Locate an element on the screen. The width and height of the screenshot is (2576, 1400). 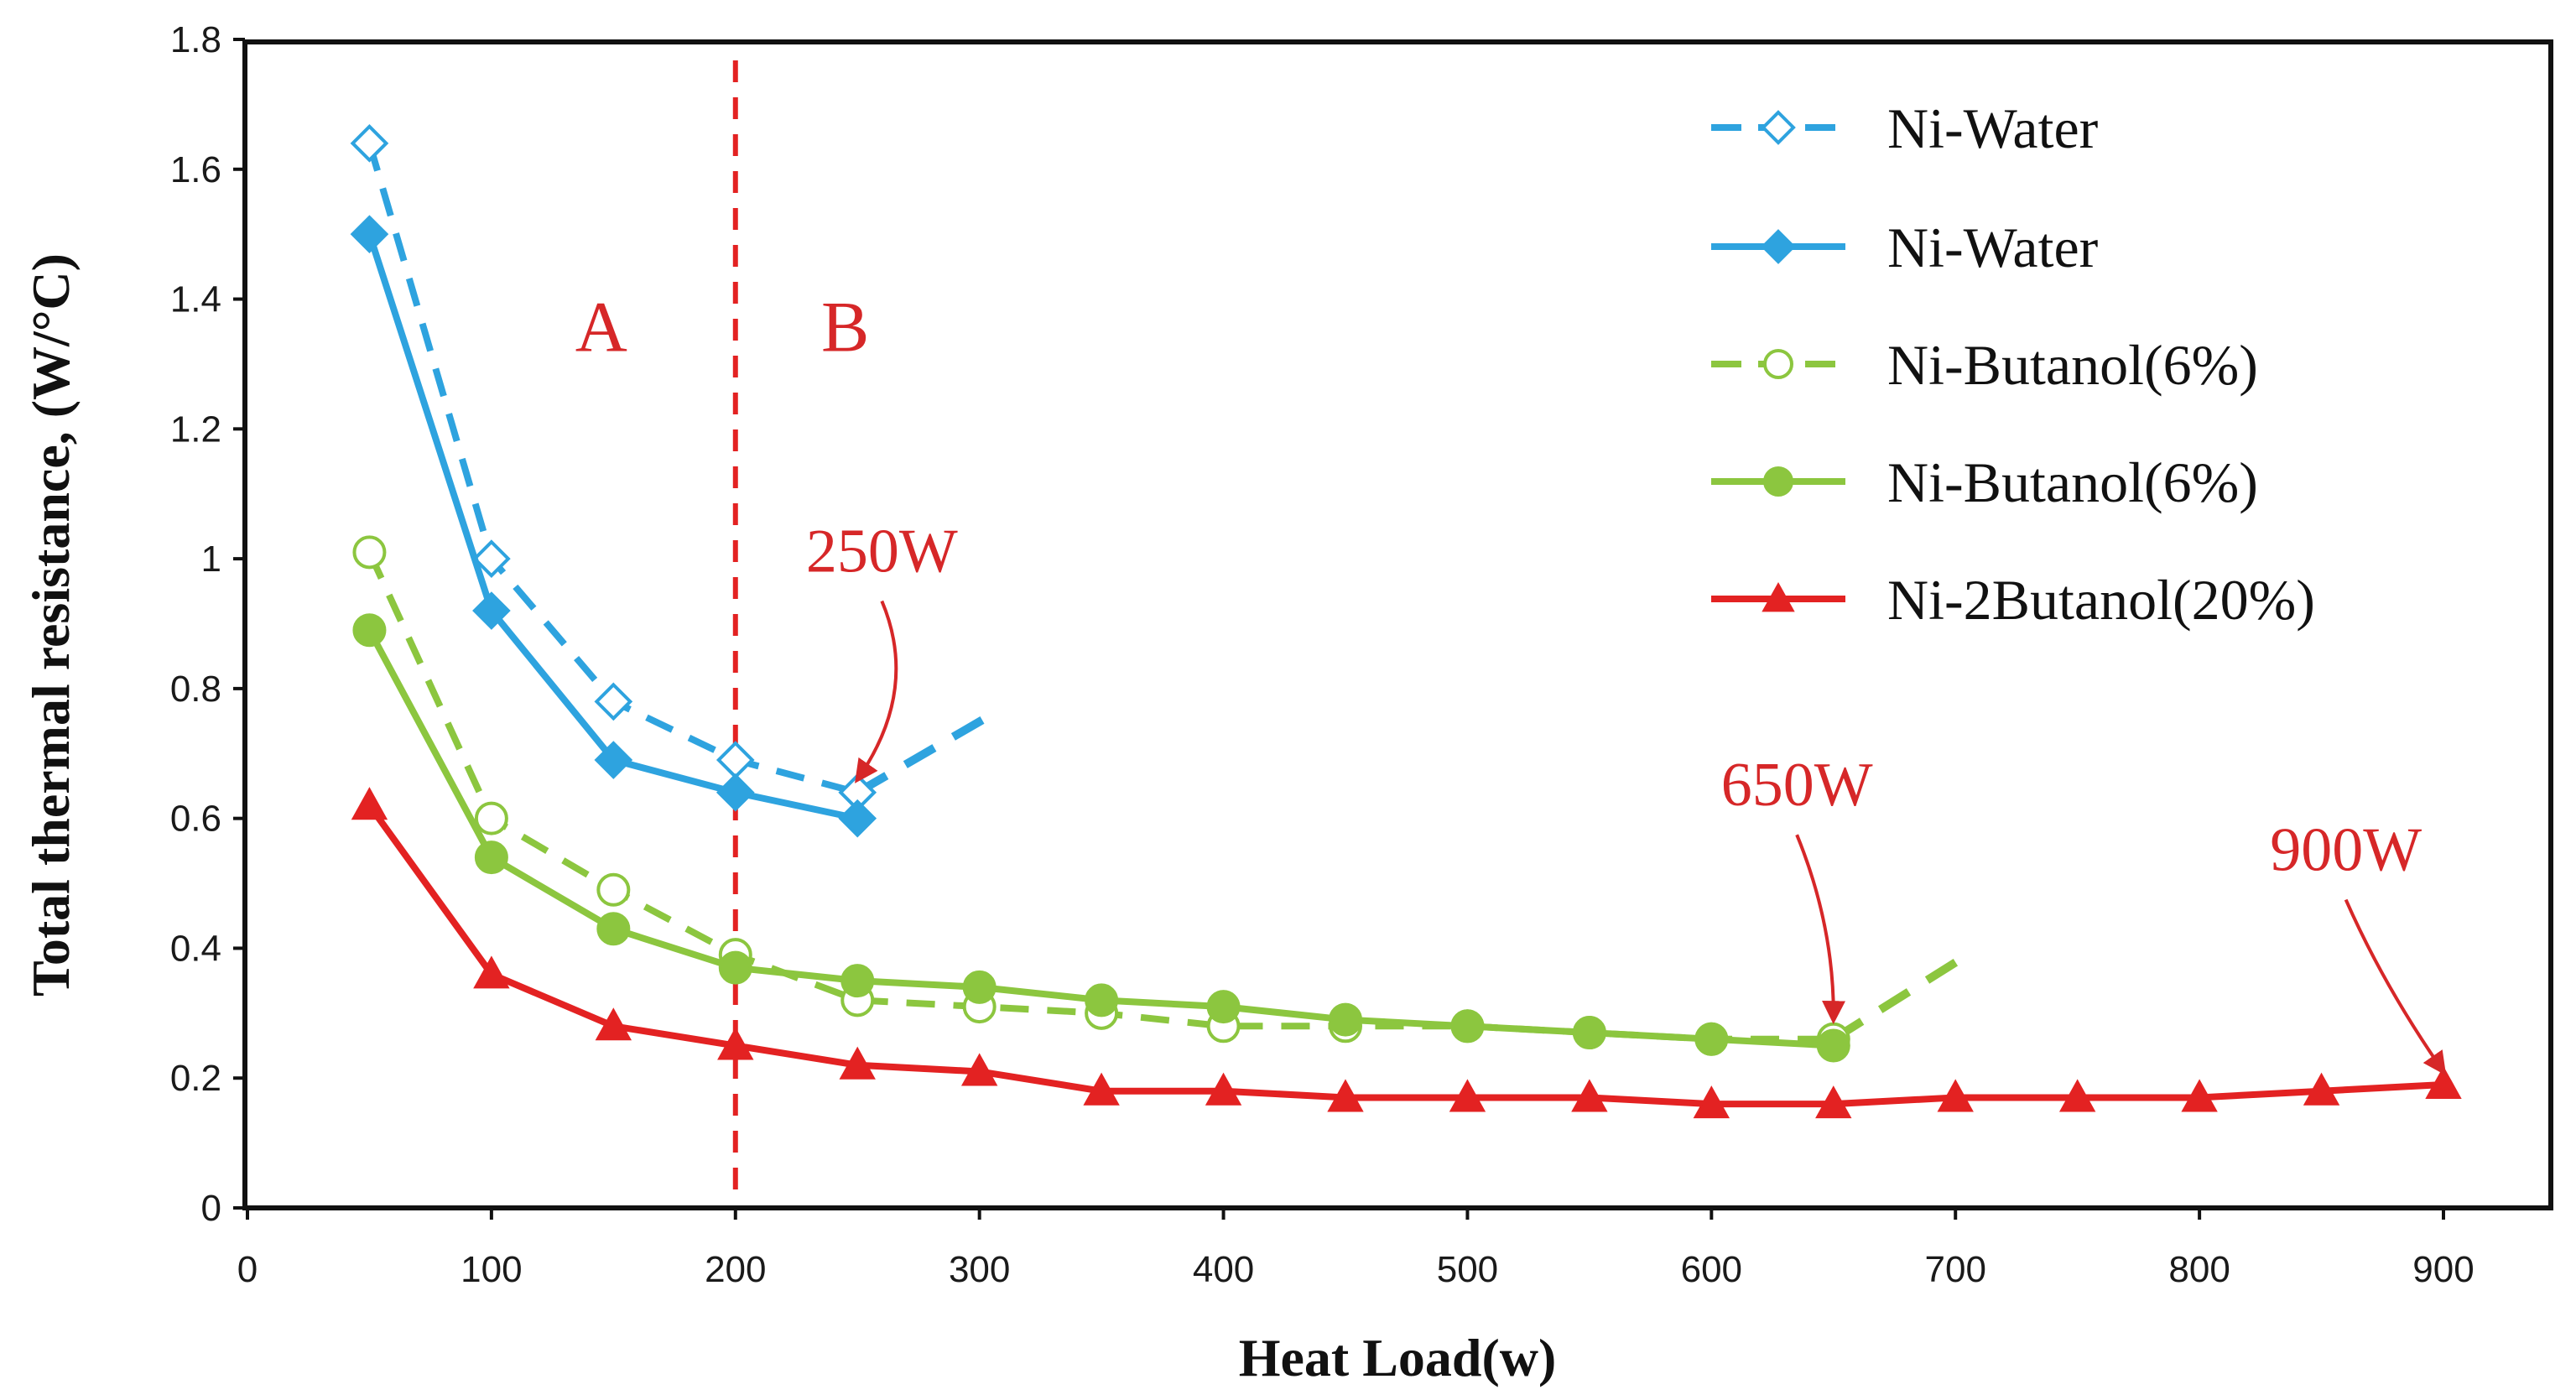
region-label: A is located at coordinates (601, 326).